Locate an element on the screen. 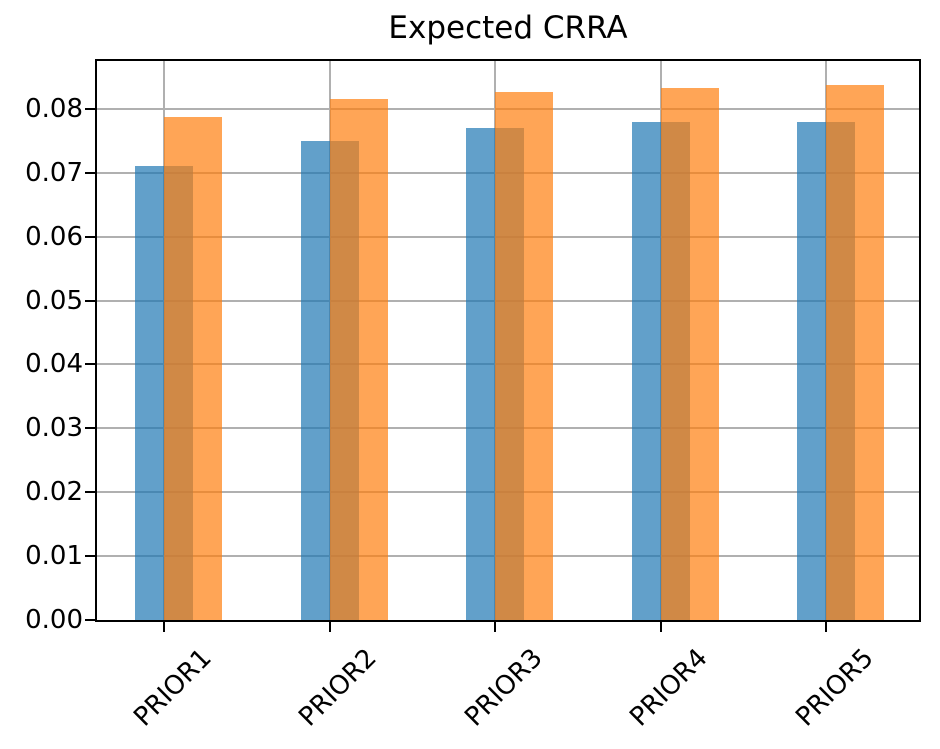 The width and height of the screenshot is (940, 749). x-tick-label: PRIOR1 is located at coordinates (172, 688).